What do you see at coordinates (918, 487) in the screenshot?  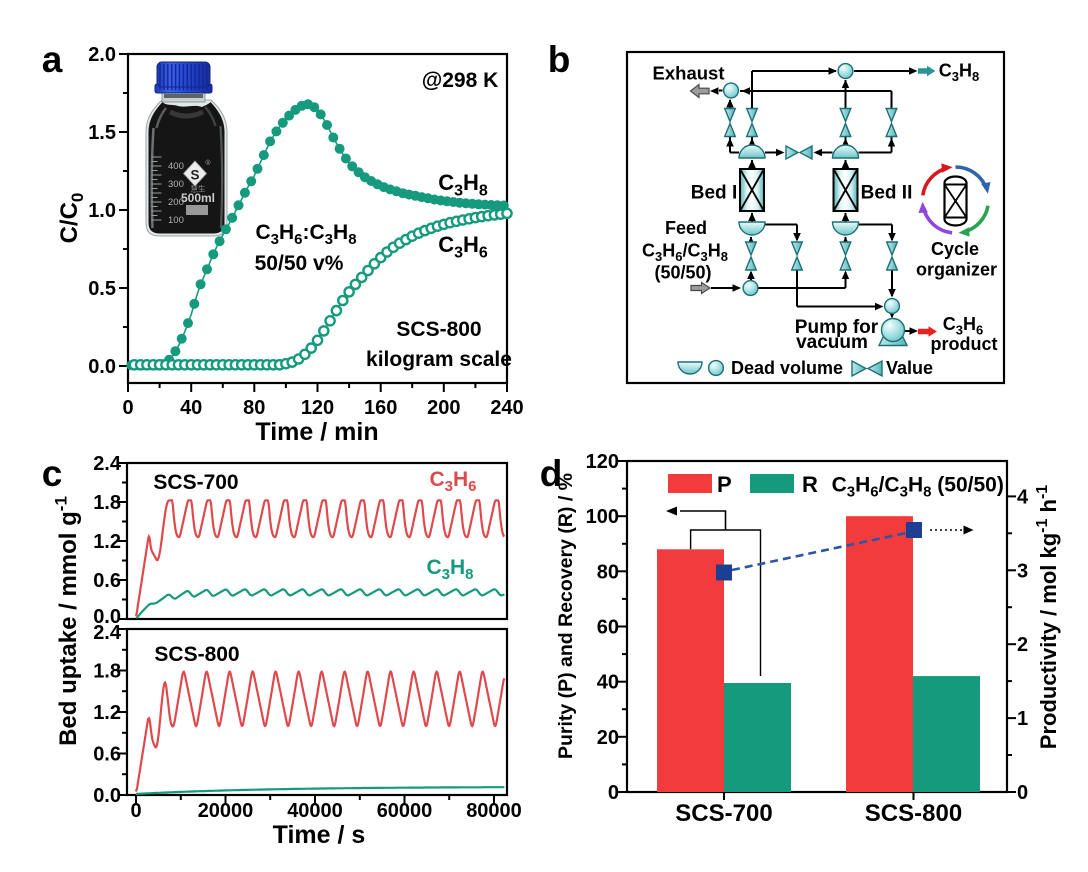 I see `svg-text: C3H6/C3H8 (50/50)` at bounding box center [918, 487].